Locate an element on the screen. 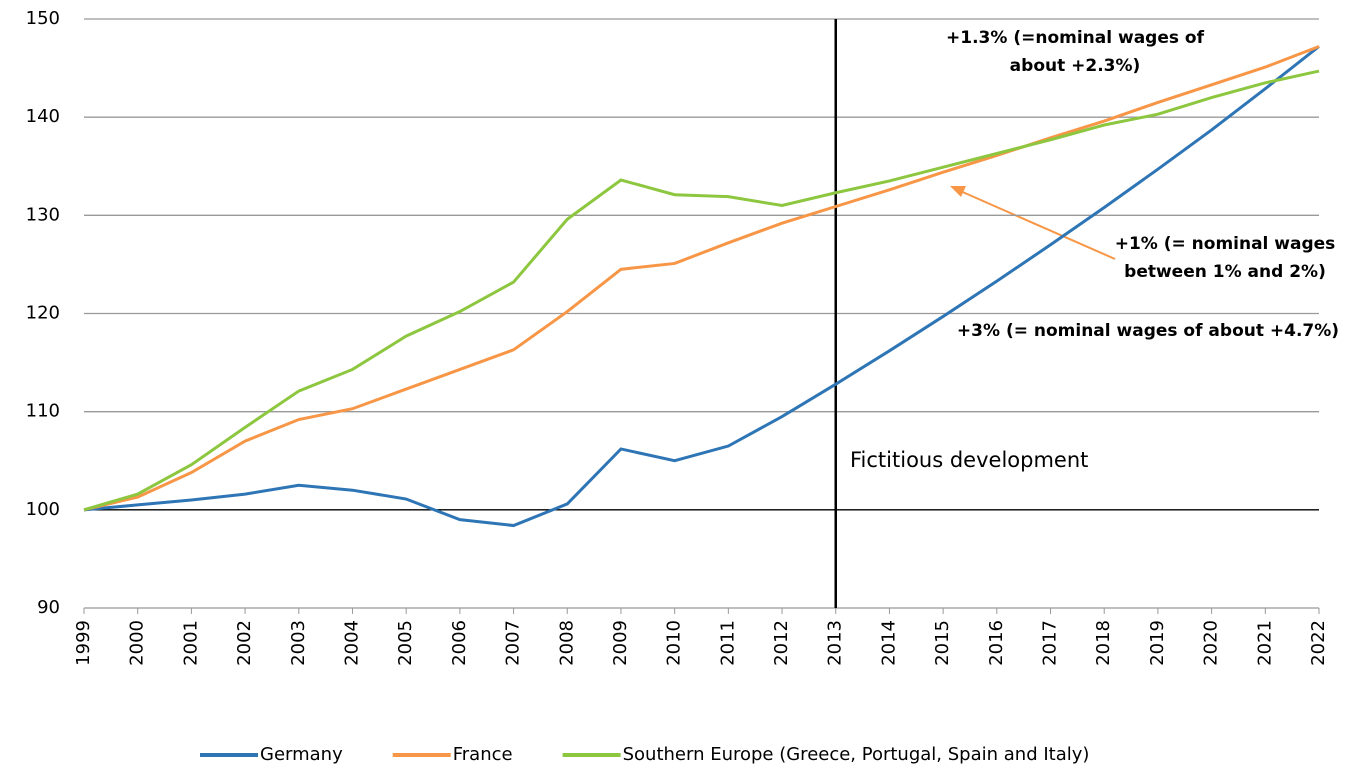 The width and height of the screenshot is (1353, 770). x-tick-label: 2019 is located at coordinates (1157, 643).